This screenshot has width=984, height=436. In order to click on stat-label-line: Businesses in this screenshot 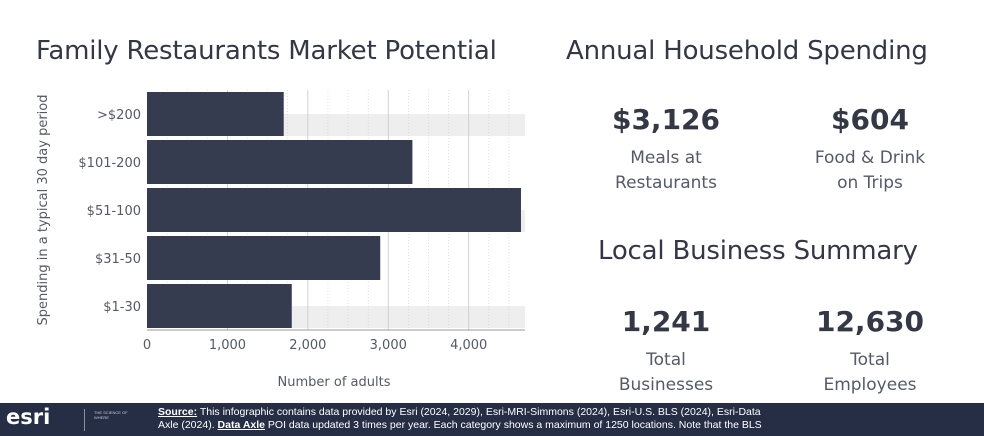, I will do `click(666, 385)`.